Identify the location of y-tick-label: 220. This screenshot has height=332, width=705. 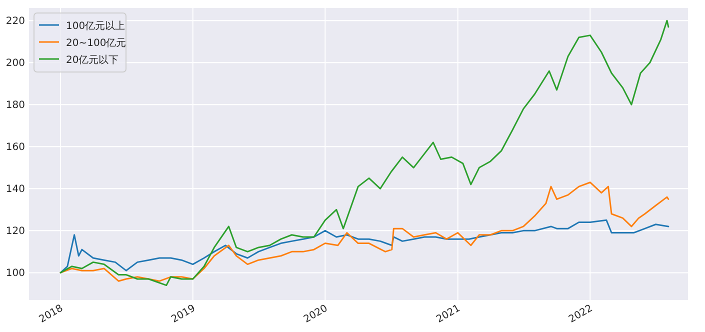
(15, 22).